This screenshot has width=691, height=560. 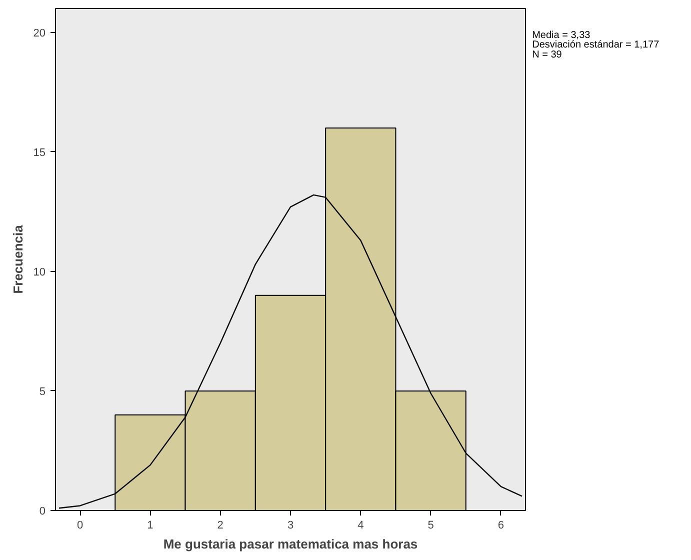 What do you see at coordinates (150, 526) in the screenshot?
I see `x-tick-label: 1` at bounding box center [150, 526].